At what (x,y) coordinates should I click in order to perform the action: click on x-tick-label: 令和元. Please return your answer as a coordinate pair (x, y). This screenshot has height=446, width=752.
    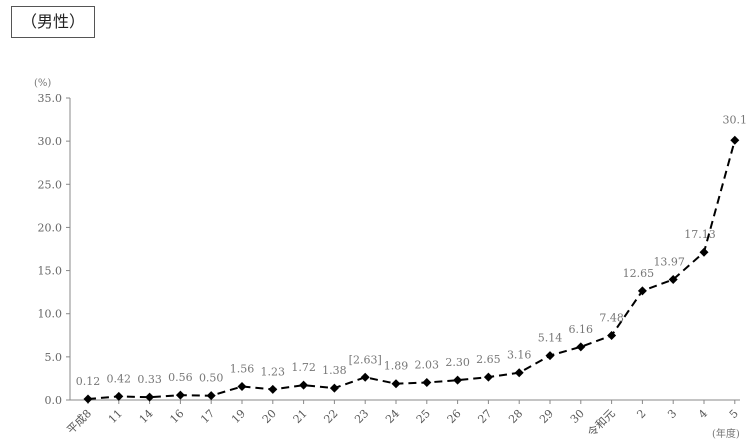
    Looking at the image, I should click on (600, 422).